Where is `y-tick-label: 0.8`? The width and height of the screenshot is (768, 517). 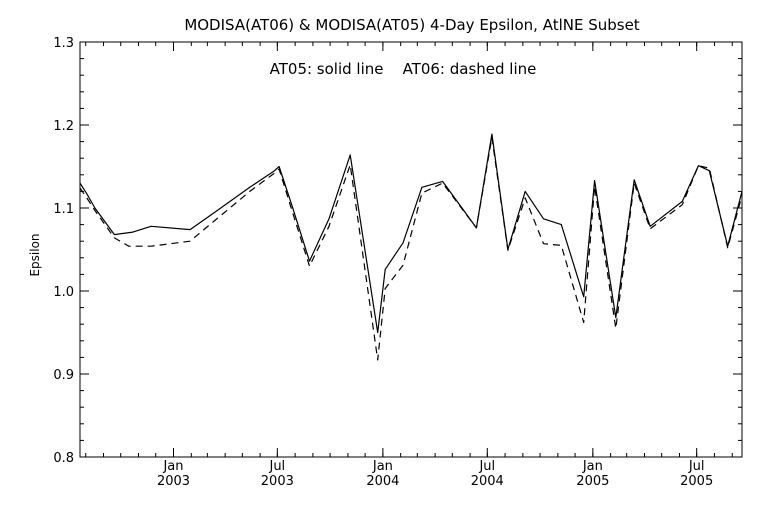 y-tick-label: 0.8 is located at coordinates (63, 458).